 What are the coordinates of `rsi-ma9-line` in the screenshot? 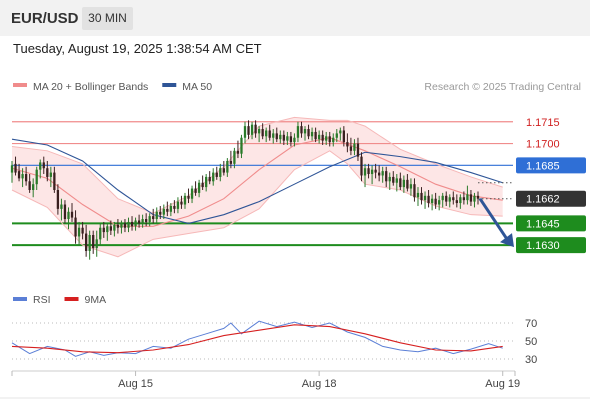 It's located at (257, 339).